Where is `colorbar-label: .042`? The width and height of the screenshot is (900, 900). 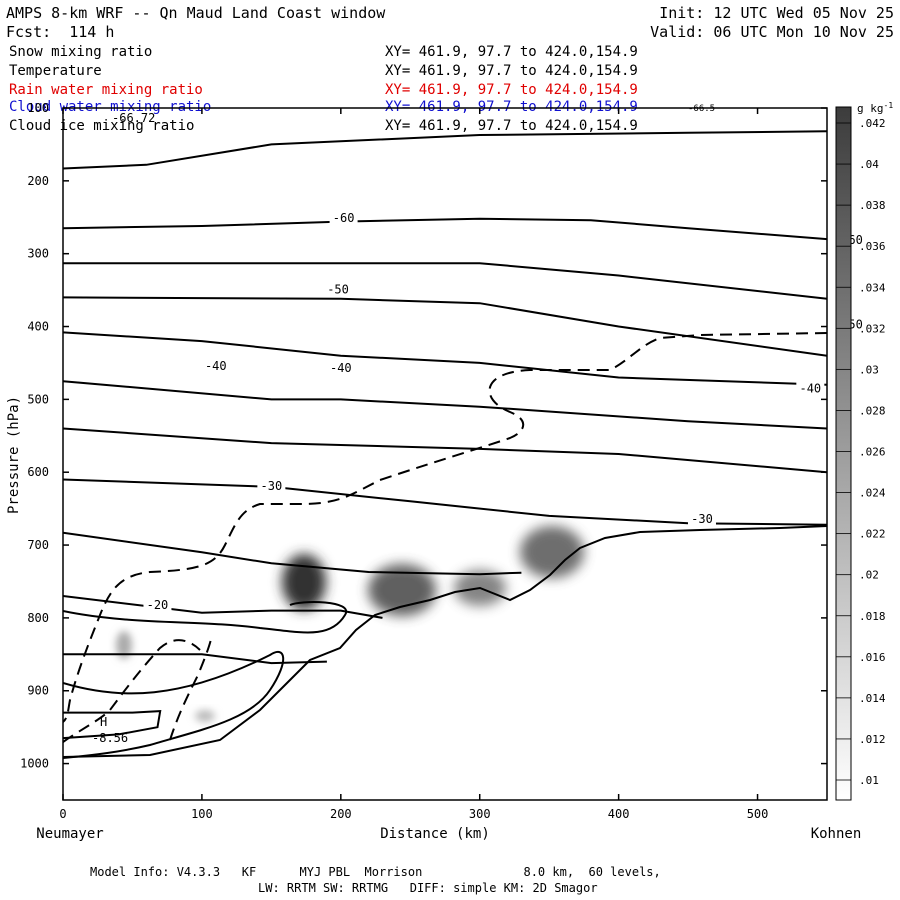
colorbar-label: .042 is located at coordinates (872, 123).